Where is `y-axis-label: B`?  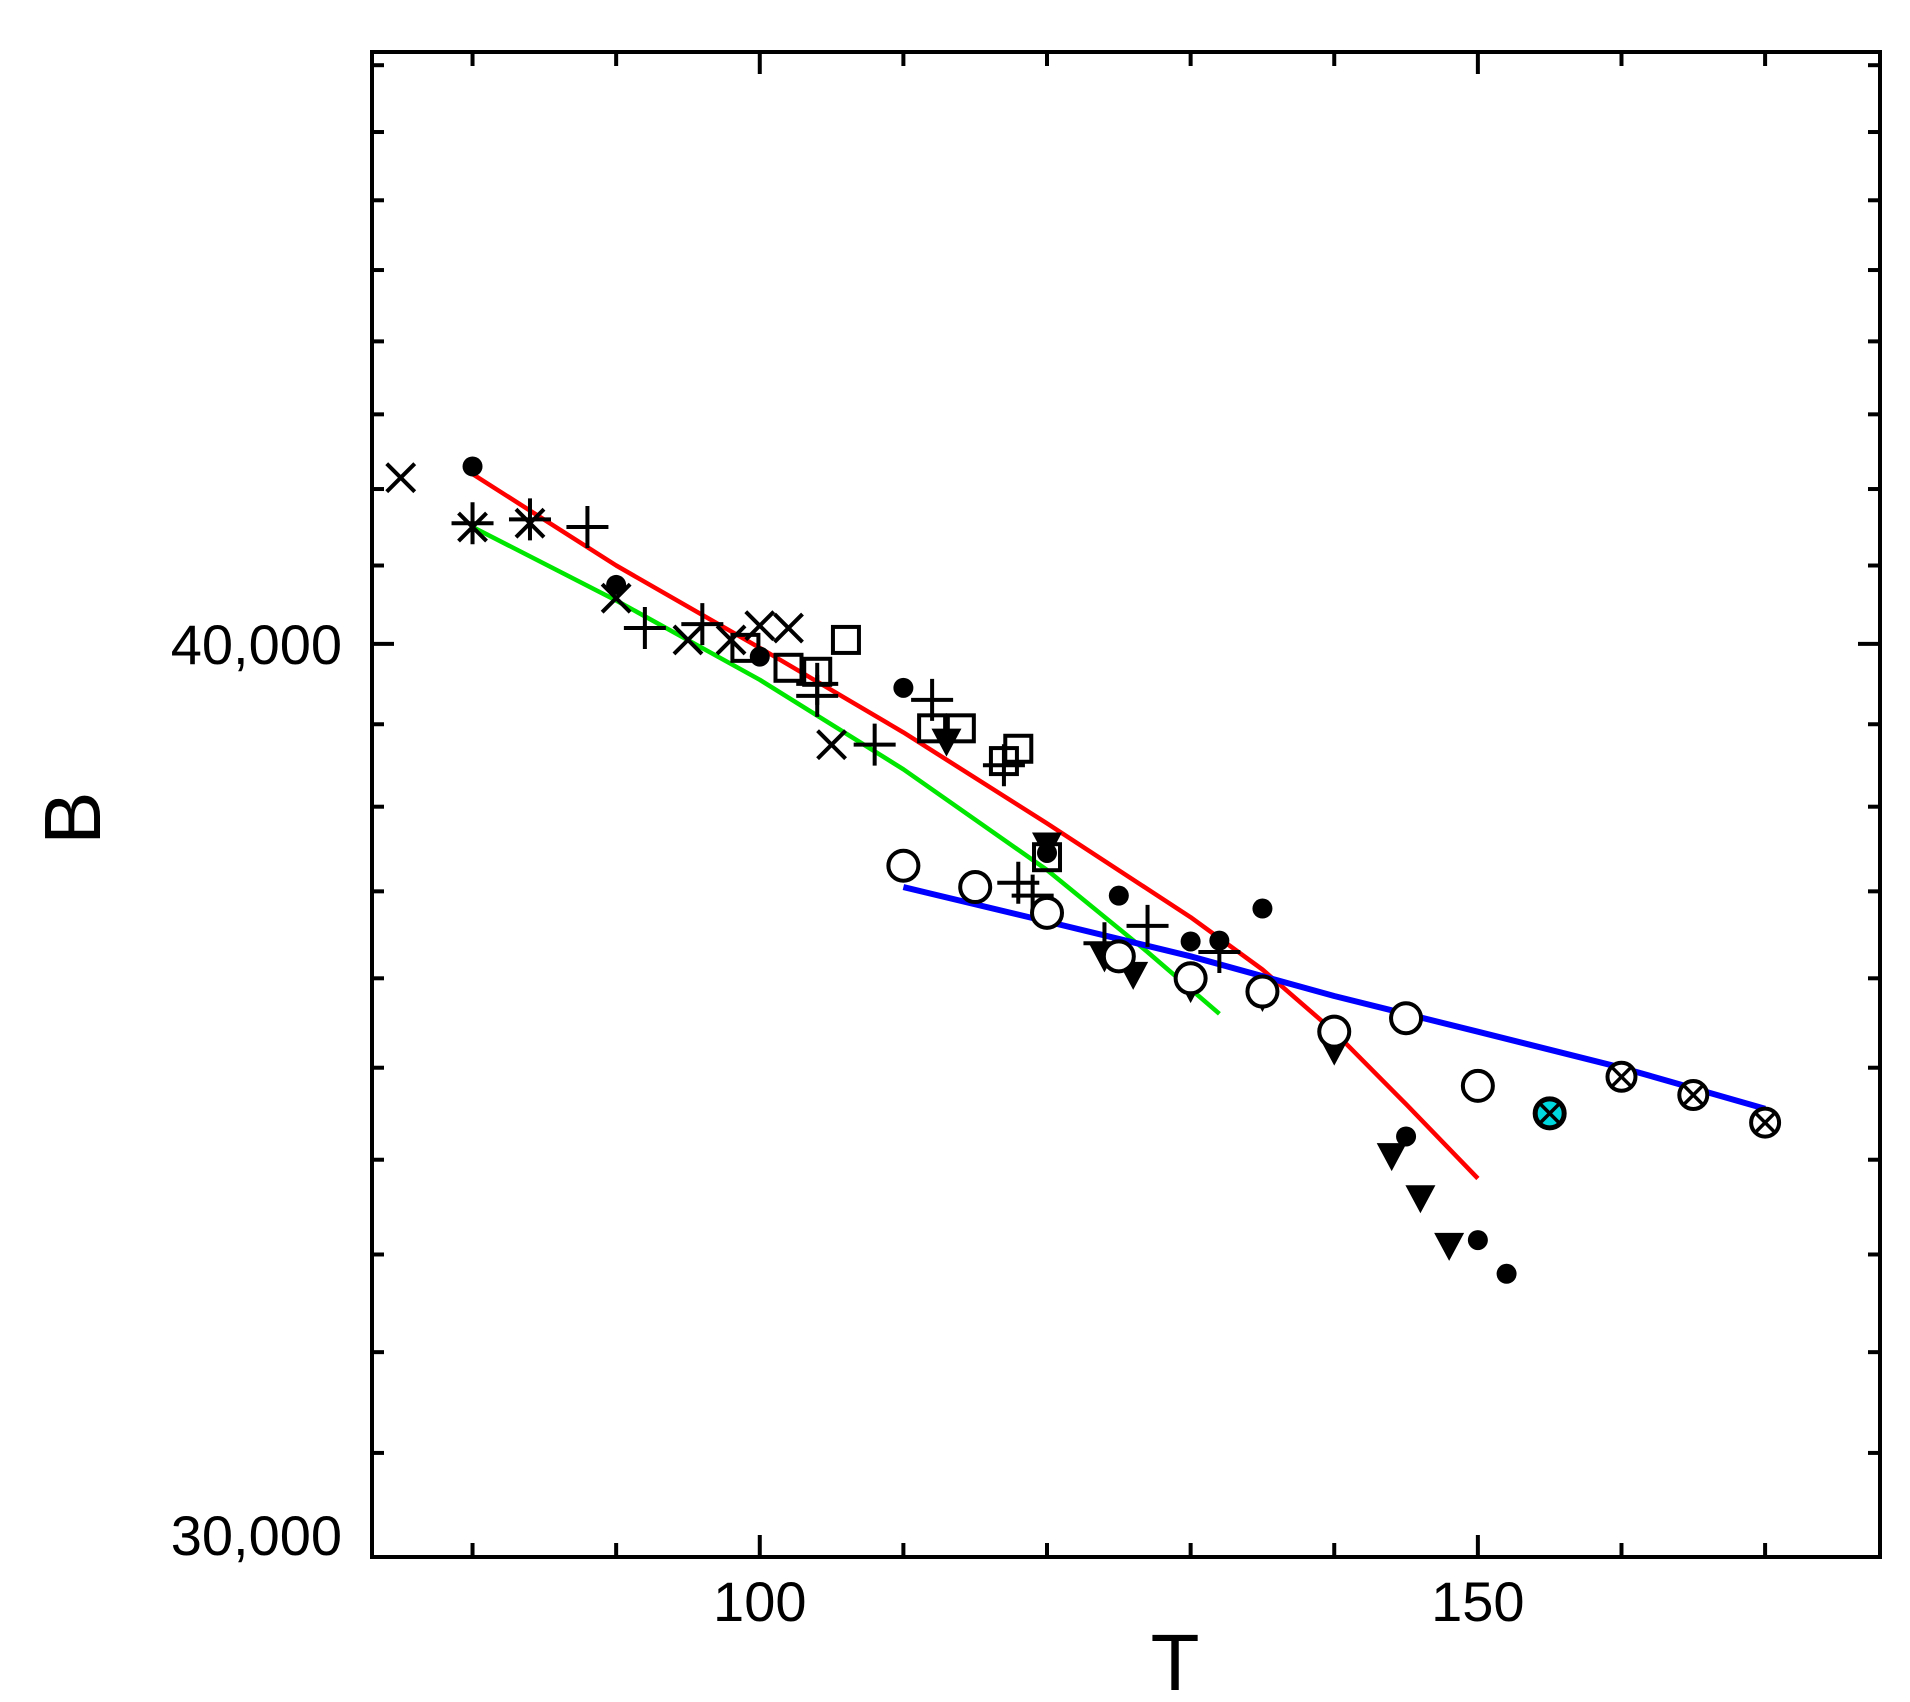 y-axis-label: B is located at coordinates (72, 817).